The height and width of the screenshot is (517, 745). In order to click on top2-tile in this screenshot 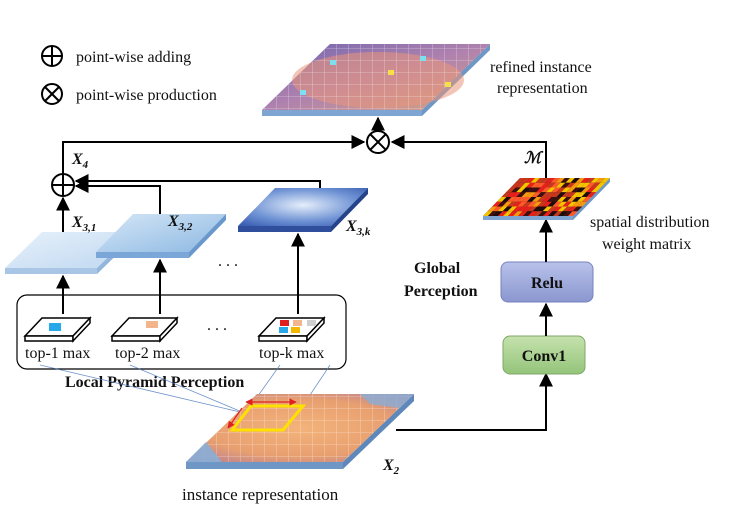, I will do `click(144, 329)`.